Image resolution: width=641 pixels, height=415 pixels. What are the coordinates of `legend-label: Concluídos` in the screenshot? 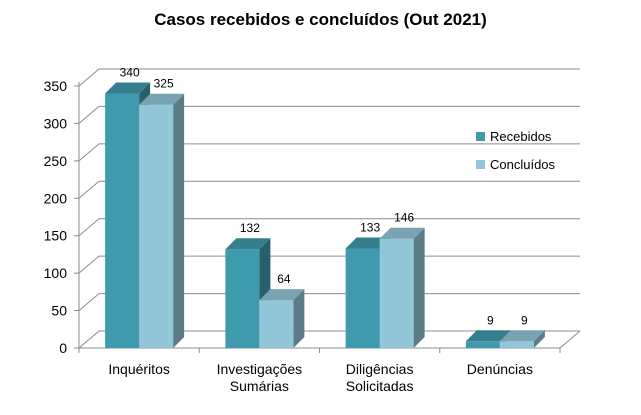 It's located at (523, 164).